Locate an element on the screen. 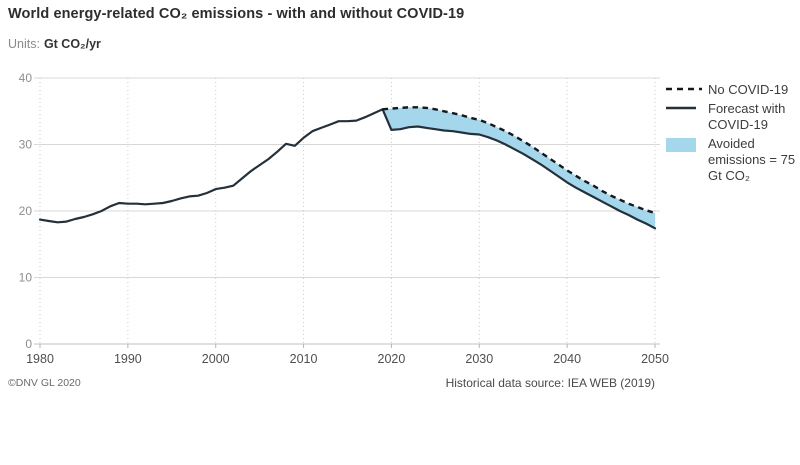  no-covid-line is located at coordinates (519, 160).